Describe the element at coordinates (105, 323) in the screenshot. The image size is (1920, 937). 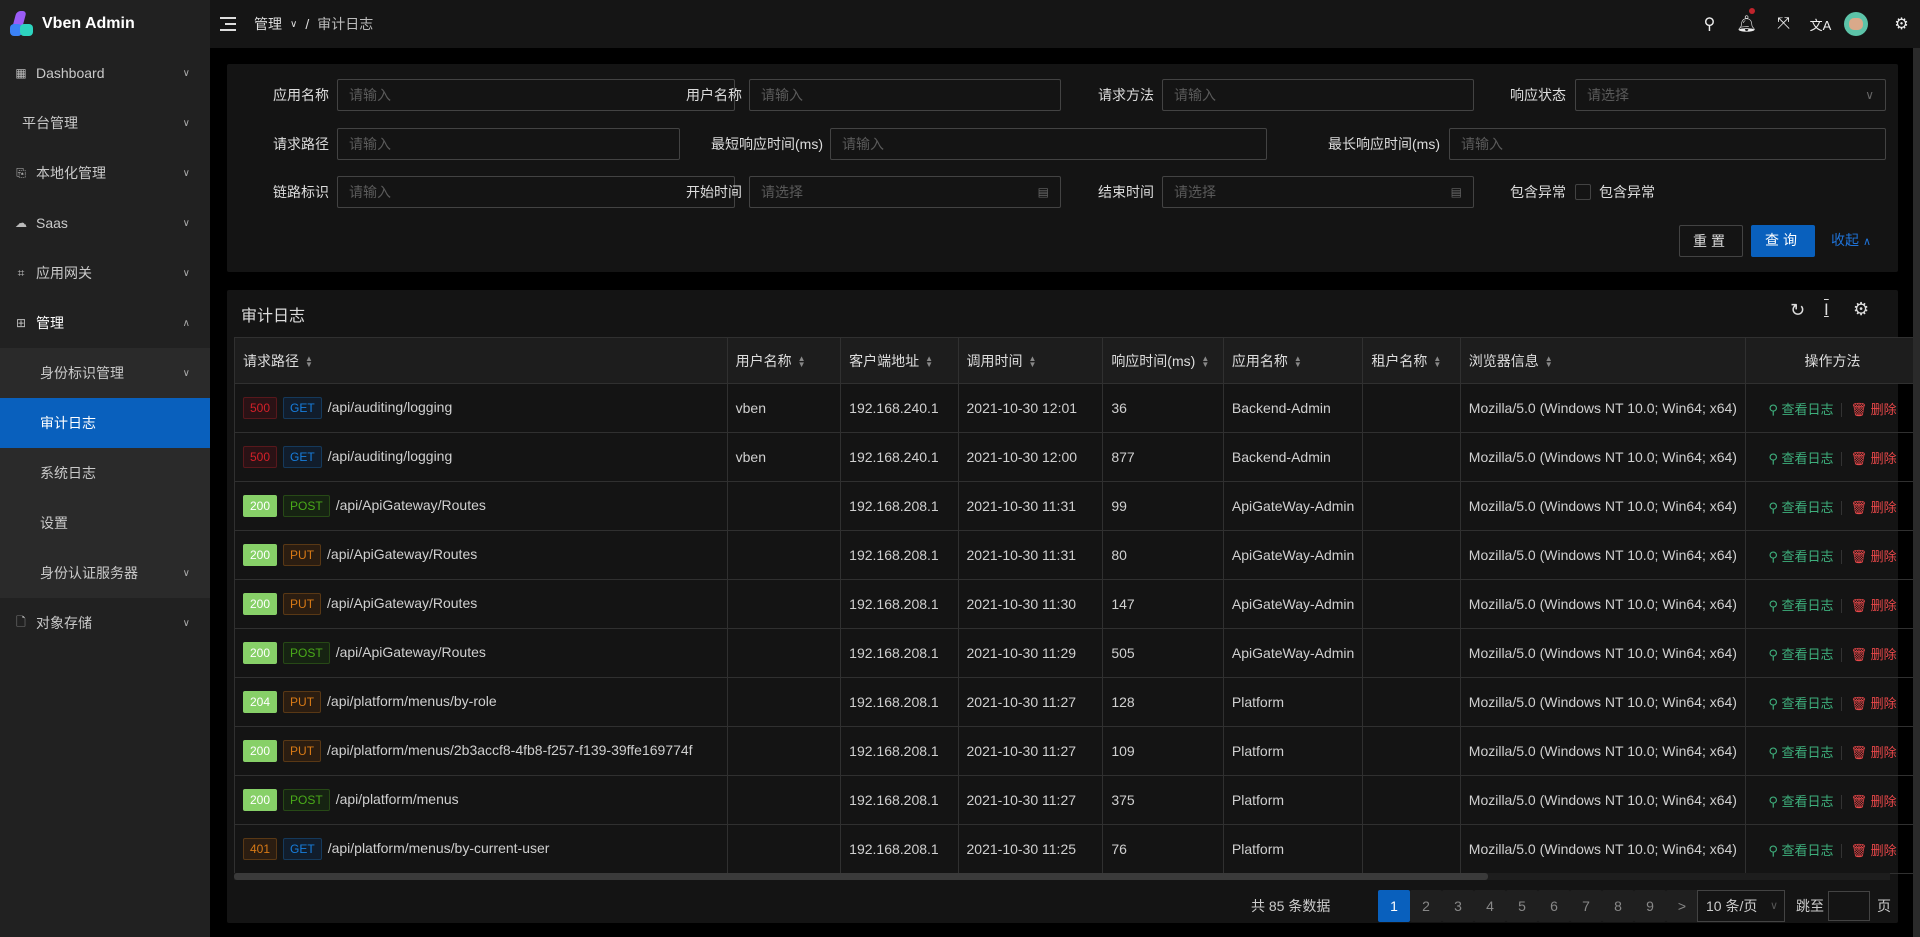
I see `sidebar-item: ⊞ 管理 ∧` at that location.